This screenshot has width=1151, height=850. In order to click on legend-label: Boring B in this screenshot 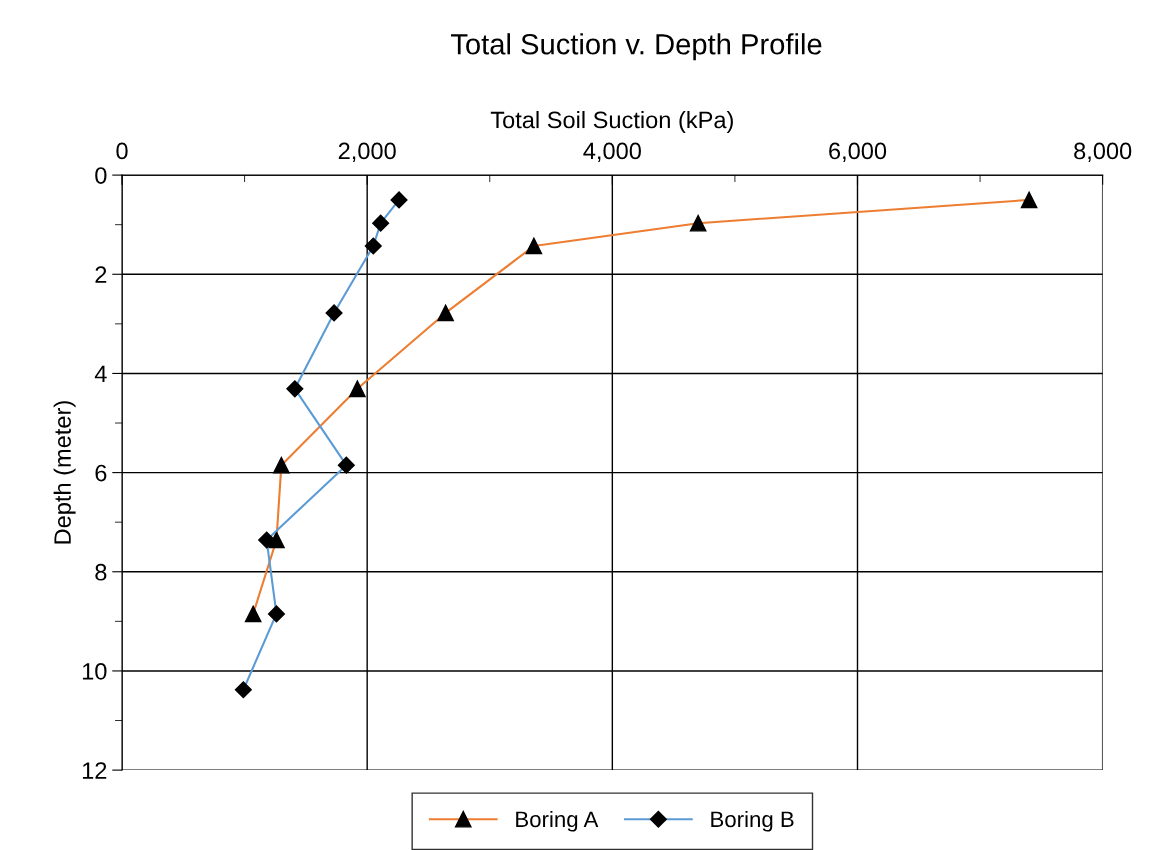, I will do `click(752, 821)`.